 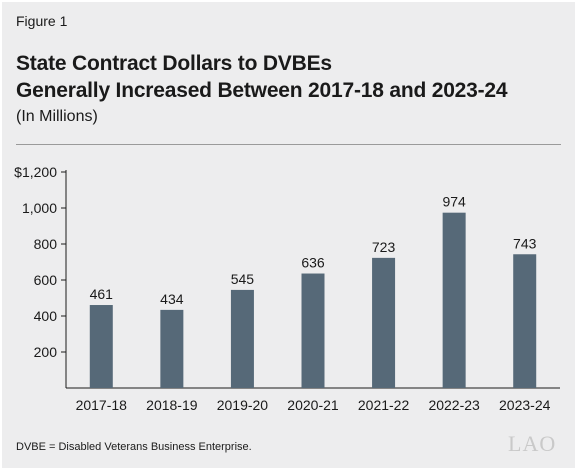 I want to click on x-tick-label: 2023-24, so click(x=525, y=405).